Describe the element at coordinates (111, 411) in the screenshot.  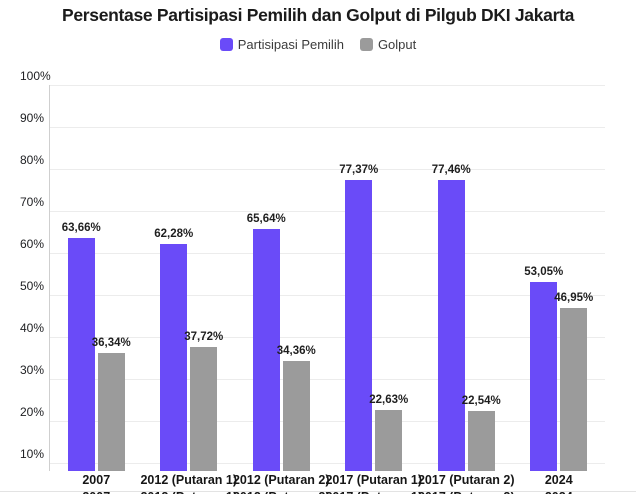
I see `bar-golput-2007` at that location.